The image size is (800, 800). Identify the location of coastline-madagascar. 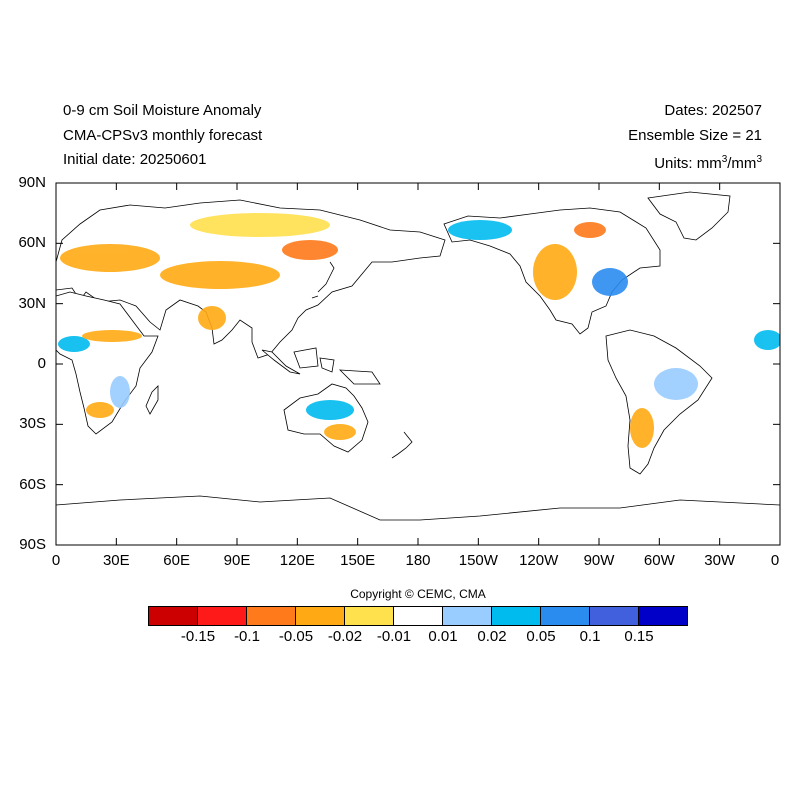
(152, 400).